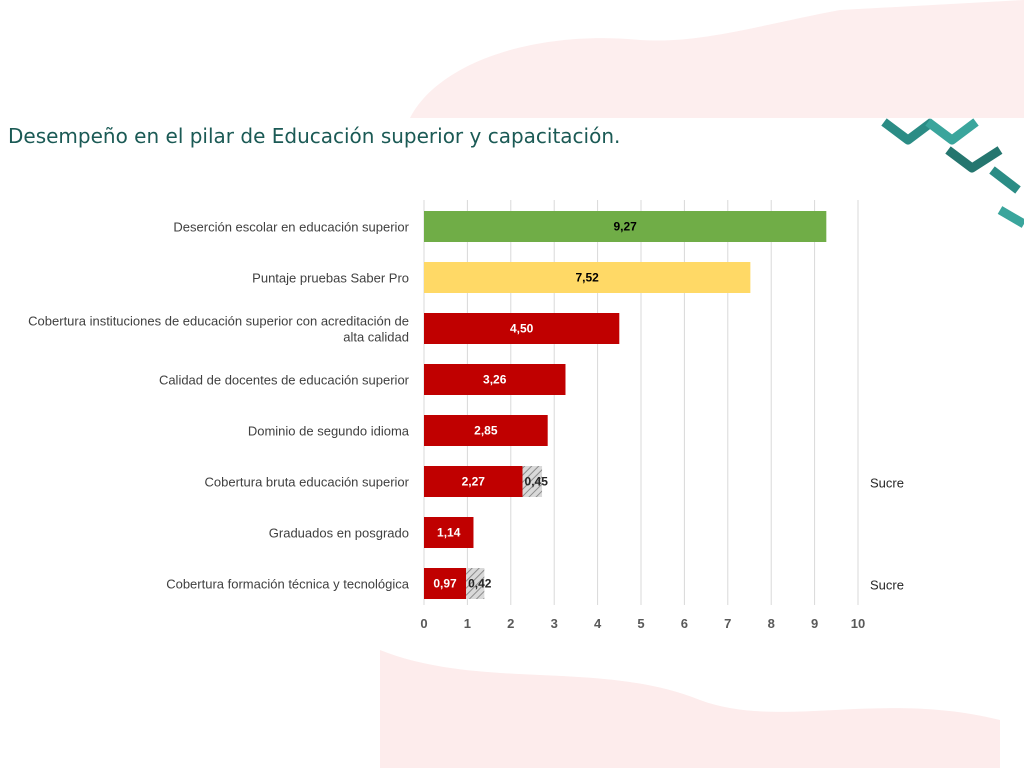 The height and width of the screenshot is (768, 1024). I want to click on category-label: alta calidad, so click(376, 337).